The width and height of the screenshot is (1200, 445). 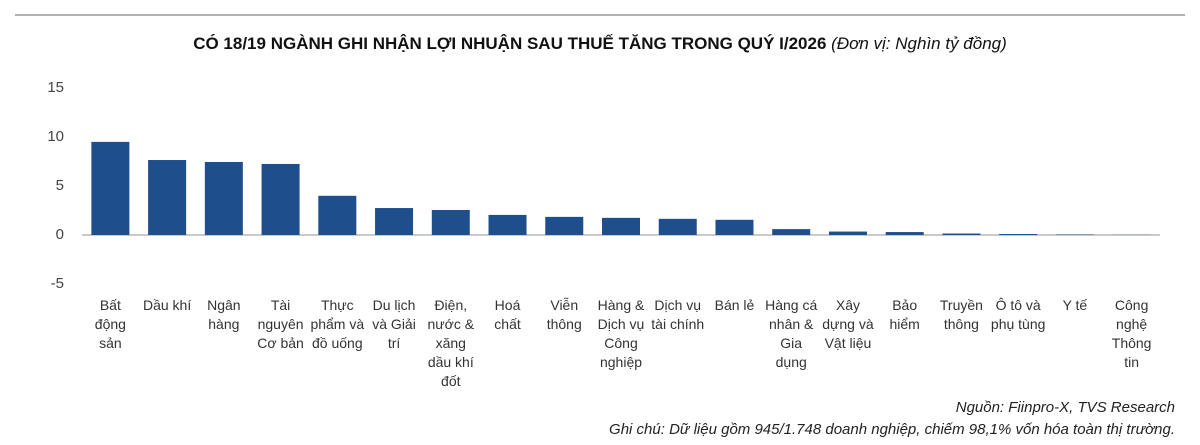 What do you see at coordinates (224, 314) in the screenshot?
I see `x-tick-label: Ngân hàng` at bounding box center [224, 314].